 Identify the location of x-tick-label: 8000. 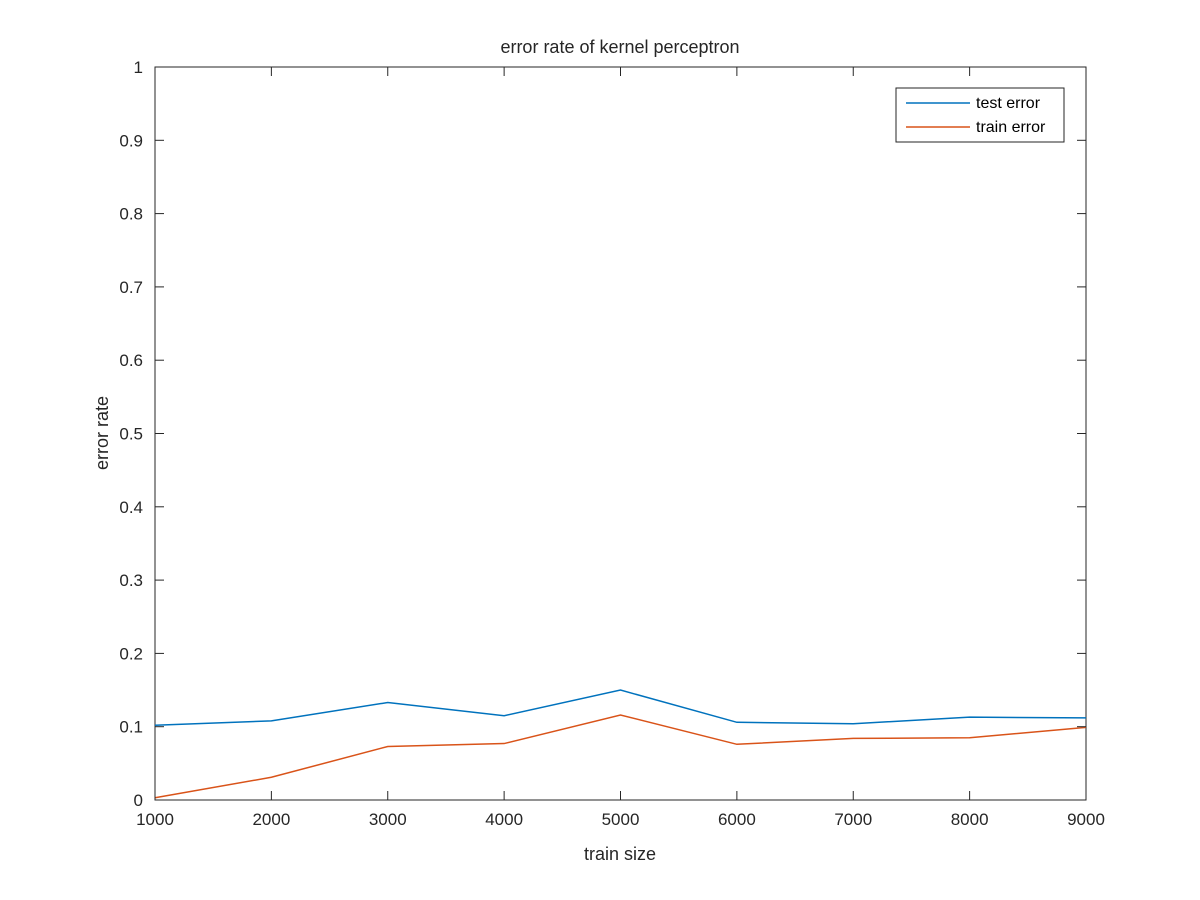
(970, 819).